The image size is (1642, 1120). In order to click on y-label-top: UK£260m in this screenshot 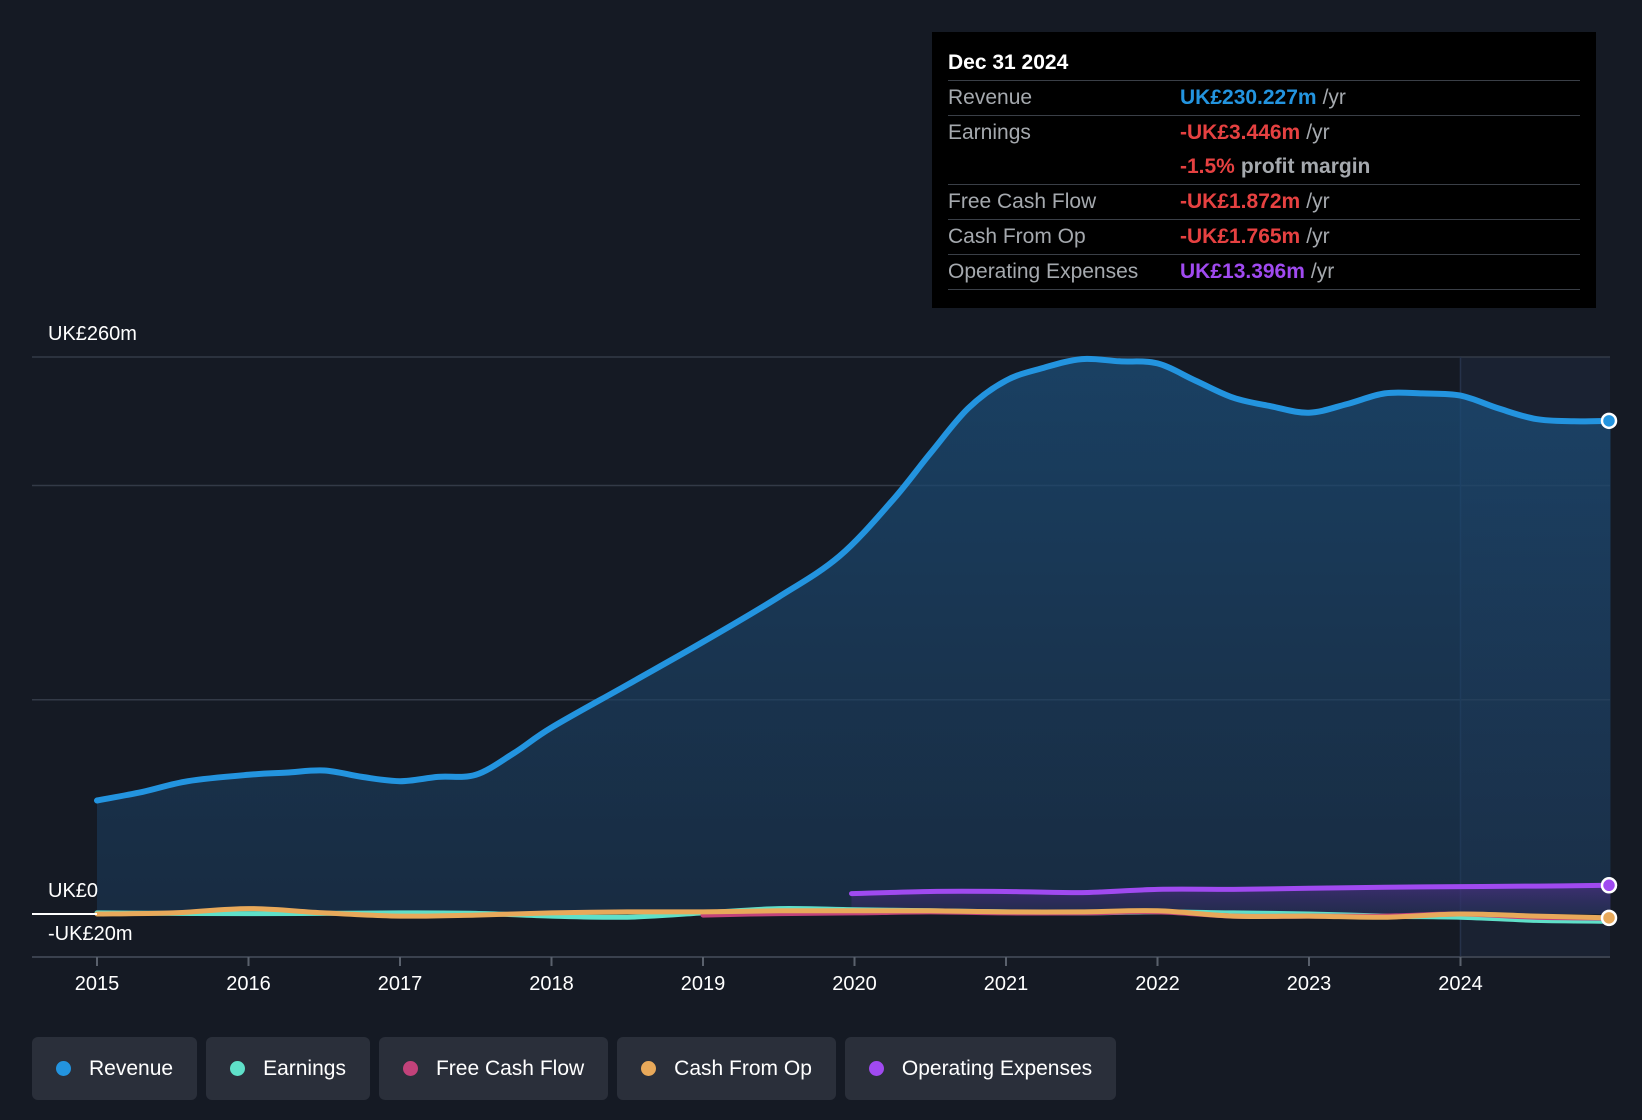, I will do `click(92, 334)`.